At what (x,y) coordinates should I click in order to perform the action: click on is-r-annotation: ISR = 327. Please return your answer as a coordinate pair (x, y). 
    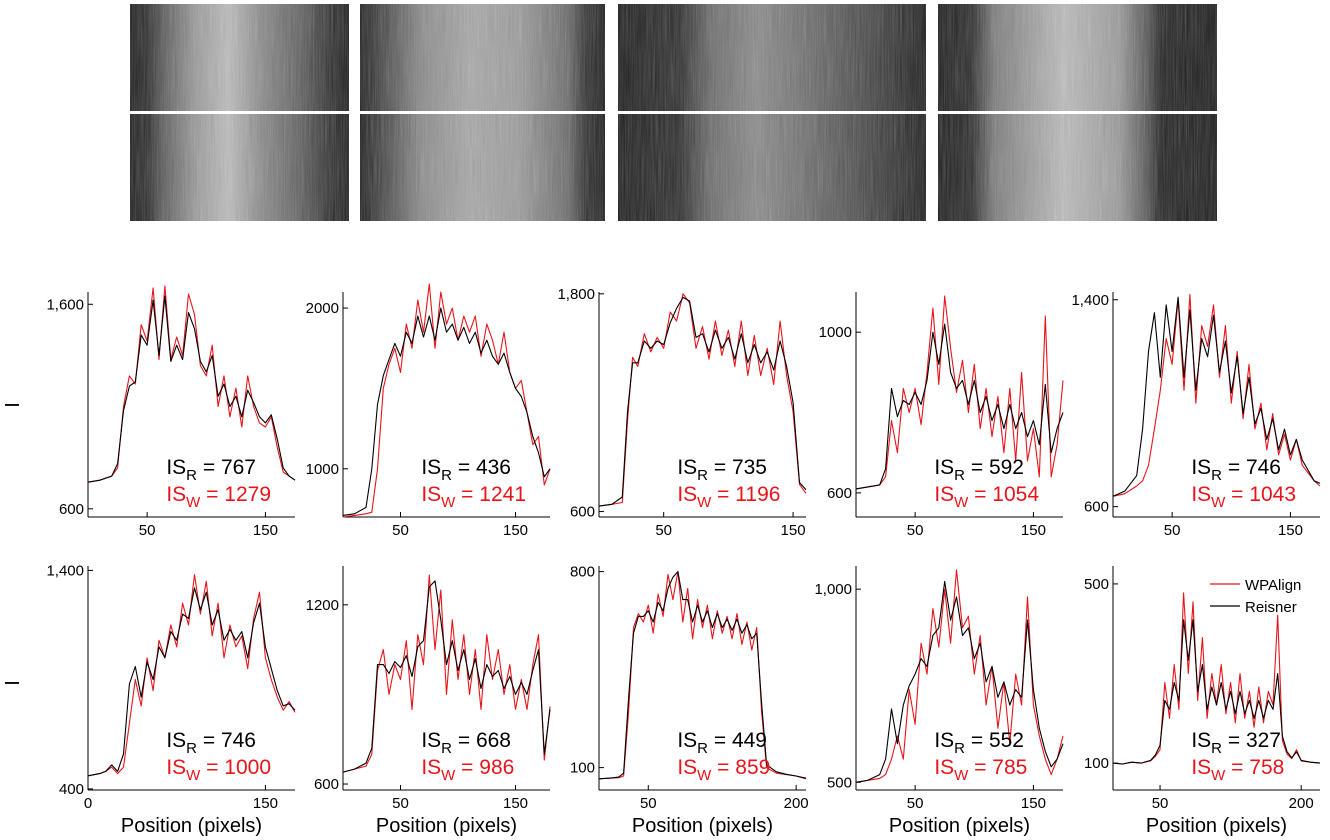
    Looking at the image, I should click on (1236, 743).